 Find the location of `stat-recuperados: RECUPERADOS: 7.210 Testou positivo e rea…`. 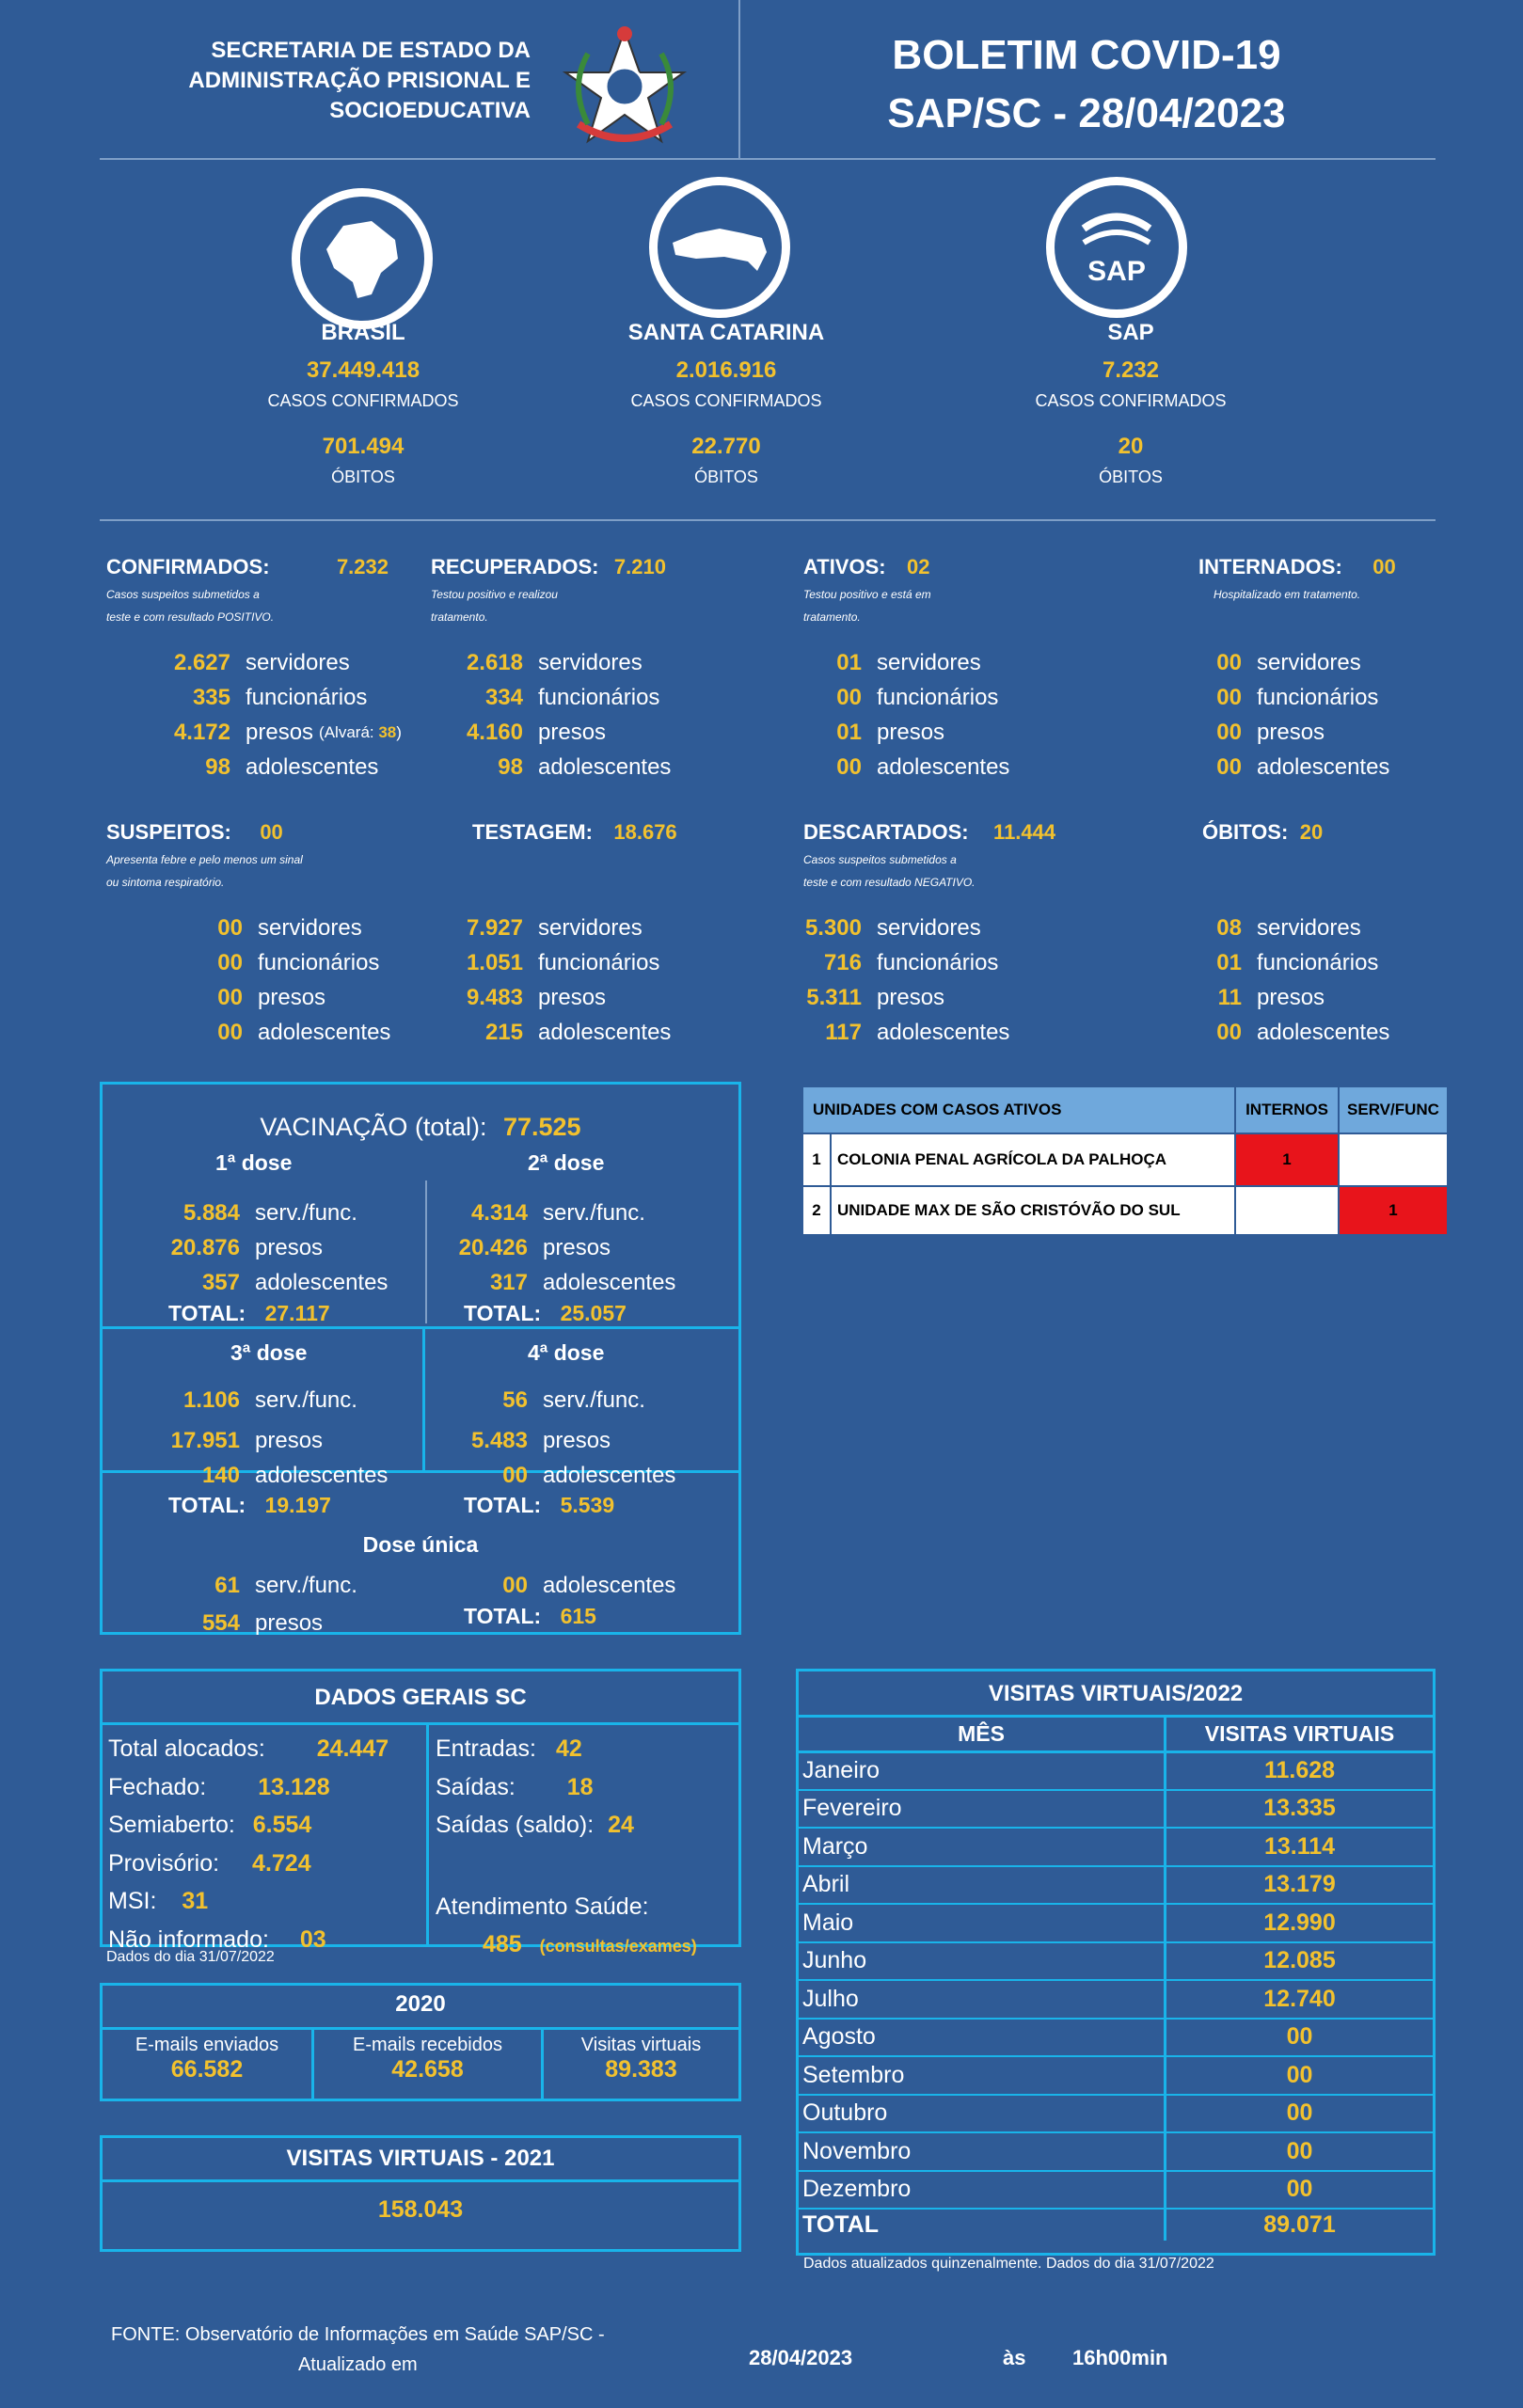

stat-recuperados: RECUPERADOS: 7.210 Testou positivo e rea… is located at coordinates (548, 592).